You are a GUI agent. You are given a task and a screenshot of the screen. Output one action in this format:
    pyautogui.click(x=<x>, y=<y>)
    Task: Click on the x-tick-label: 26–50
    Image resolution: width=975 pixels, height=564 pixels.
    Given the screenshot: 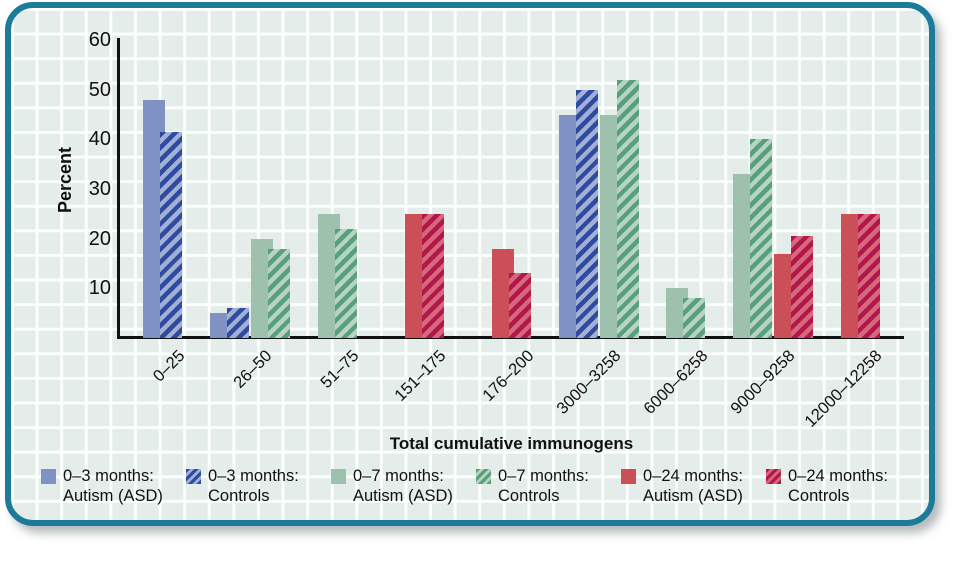 What is the action you would take?
    pyautogui.click(x=253, y=369)
    